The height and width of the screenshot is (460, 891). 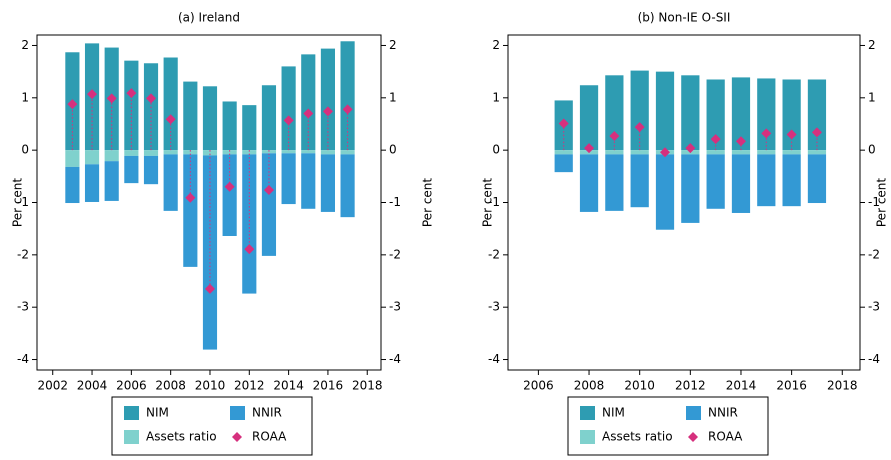 What do you see at coordinates (92, 386) in the screenshot?
I see `x-tick-label: 2004` at bounding box center [92, 386].